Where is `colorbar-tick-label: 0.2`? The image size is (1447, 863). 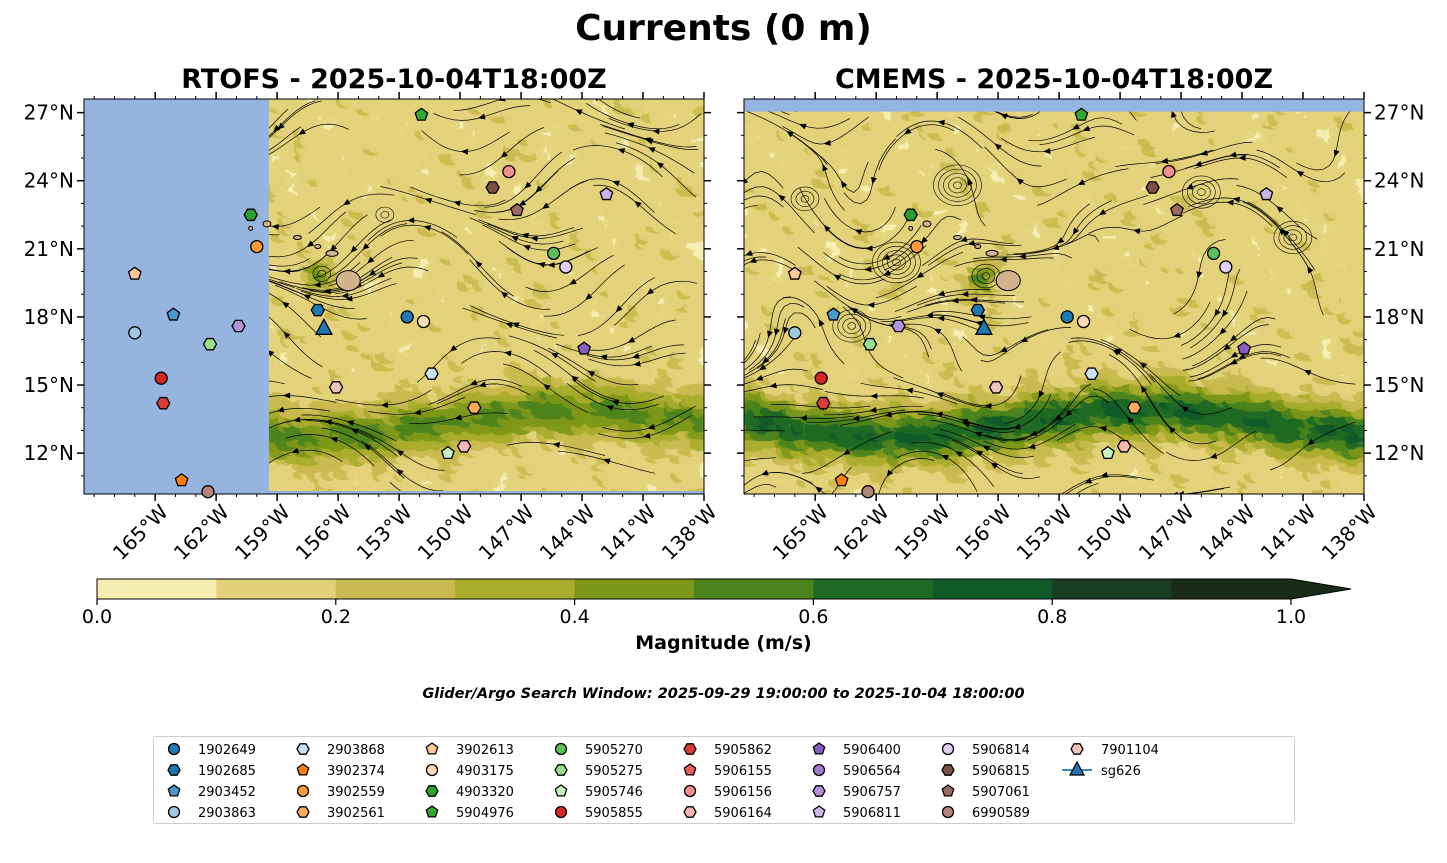 colorbar-tick-label: 0.2 is located at coordinates (336, 617).